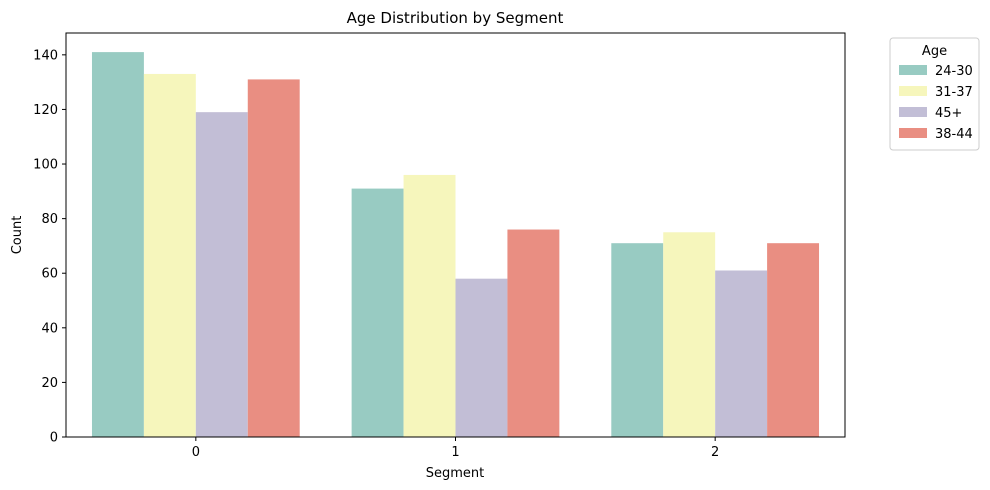 The height and width of the screenshot is (490, 990). I want to click on legend-label-24-30: 24-30, so click(954, 71).